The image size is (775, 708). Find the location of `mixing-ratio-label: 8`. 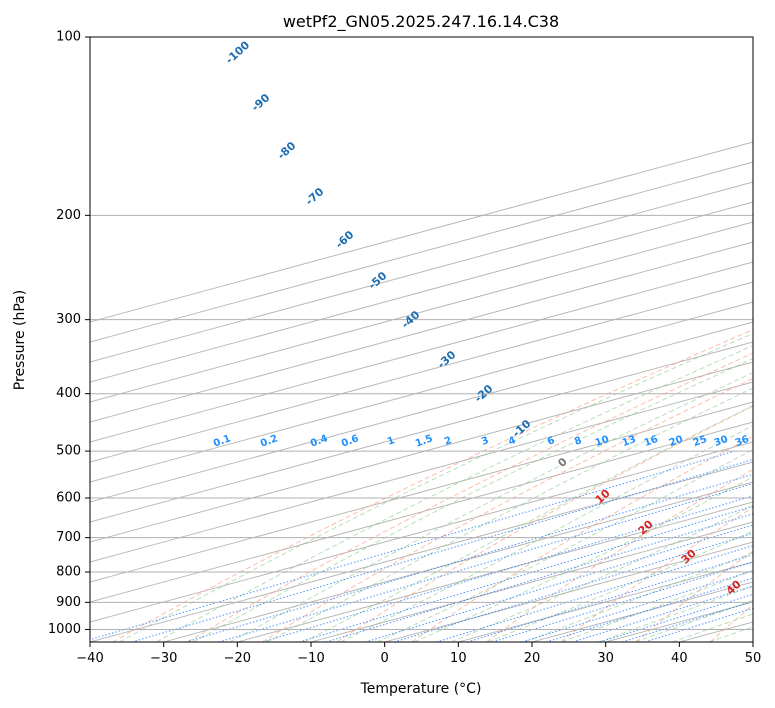

mixing-ratio-label: 8 is located at coordinates (578, 441).